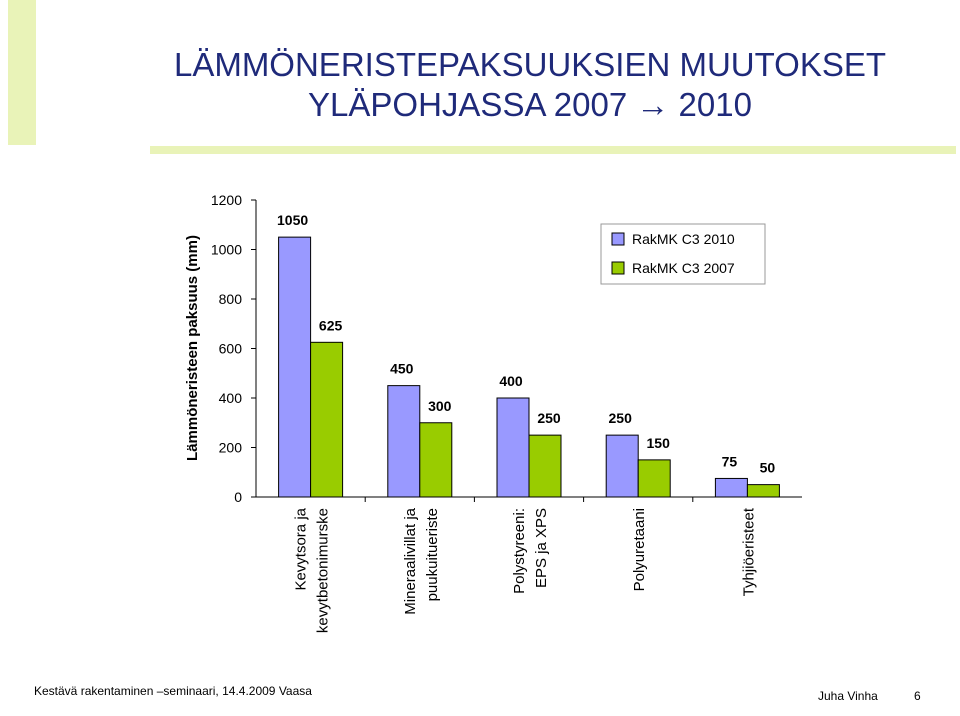  I want to click on data-label: 1050, so click(292, 220).